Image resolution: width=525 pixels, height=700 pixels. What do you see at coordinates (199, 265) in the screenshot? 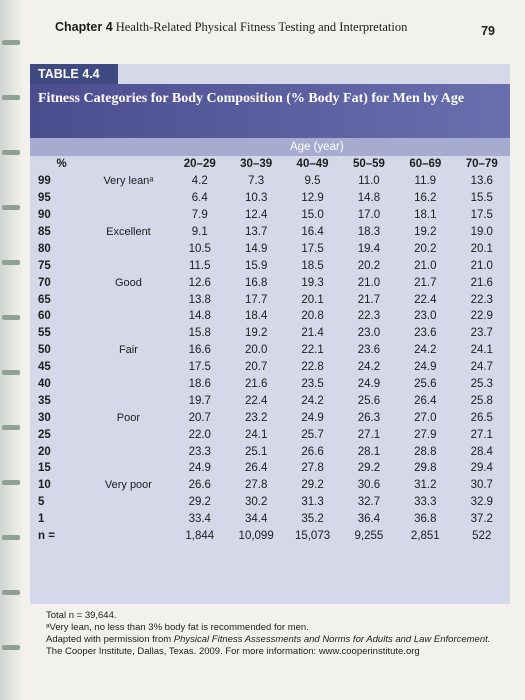
I see `value-cell: 11.5` at bounding box center [199, 265].